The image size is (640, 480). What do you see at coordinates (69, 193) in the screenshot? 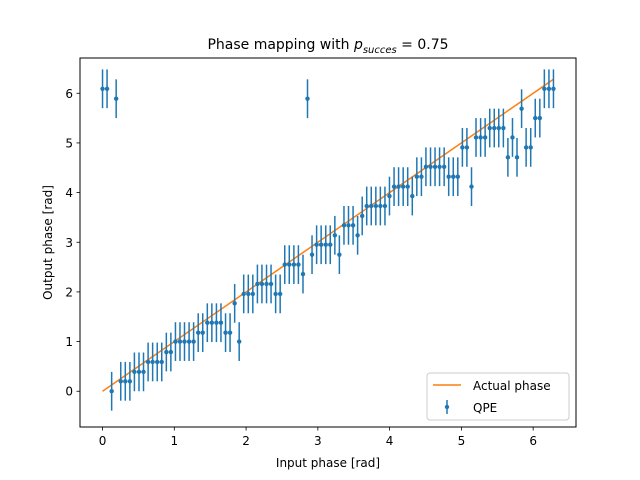
I see `y-tick-label: 4` at bounding box center [69, 193].